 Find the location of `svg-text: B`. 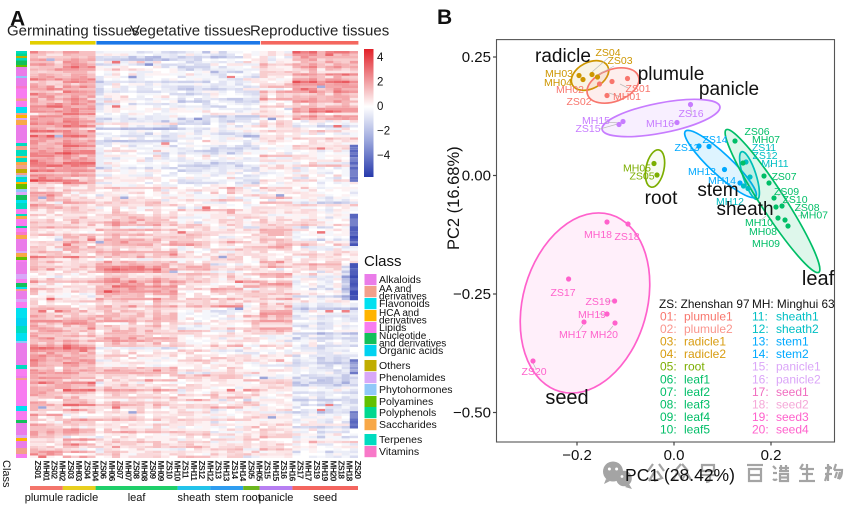

svg-text: B is located at coordinates (444, 17).